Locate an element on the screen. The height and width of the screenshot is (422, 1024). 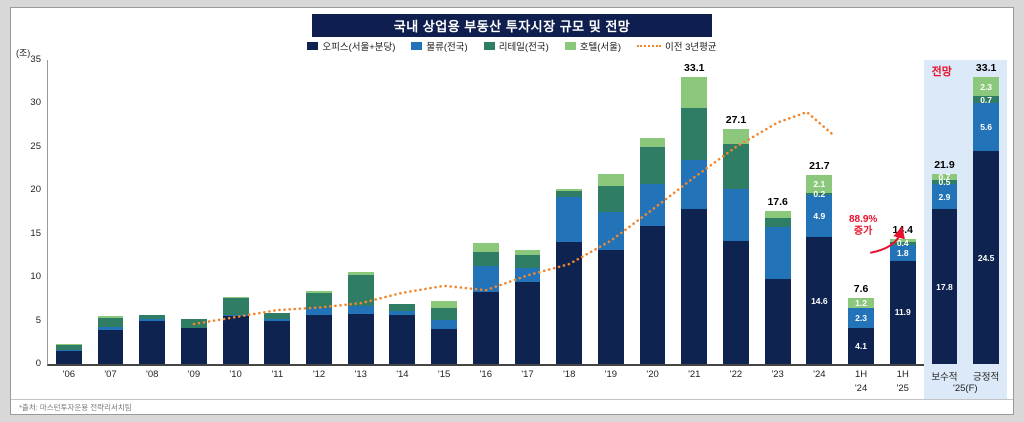
legend-item: 물류(전국) is located at coordinates (439, 46).